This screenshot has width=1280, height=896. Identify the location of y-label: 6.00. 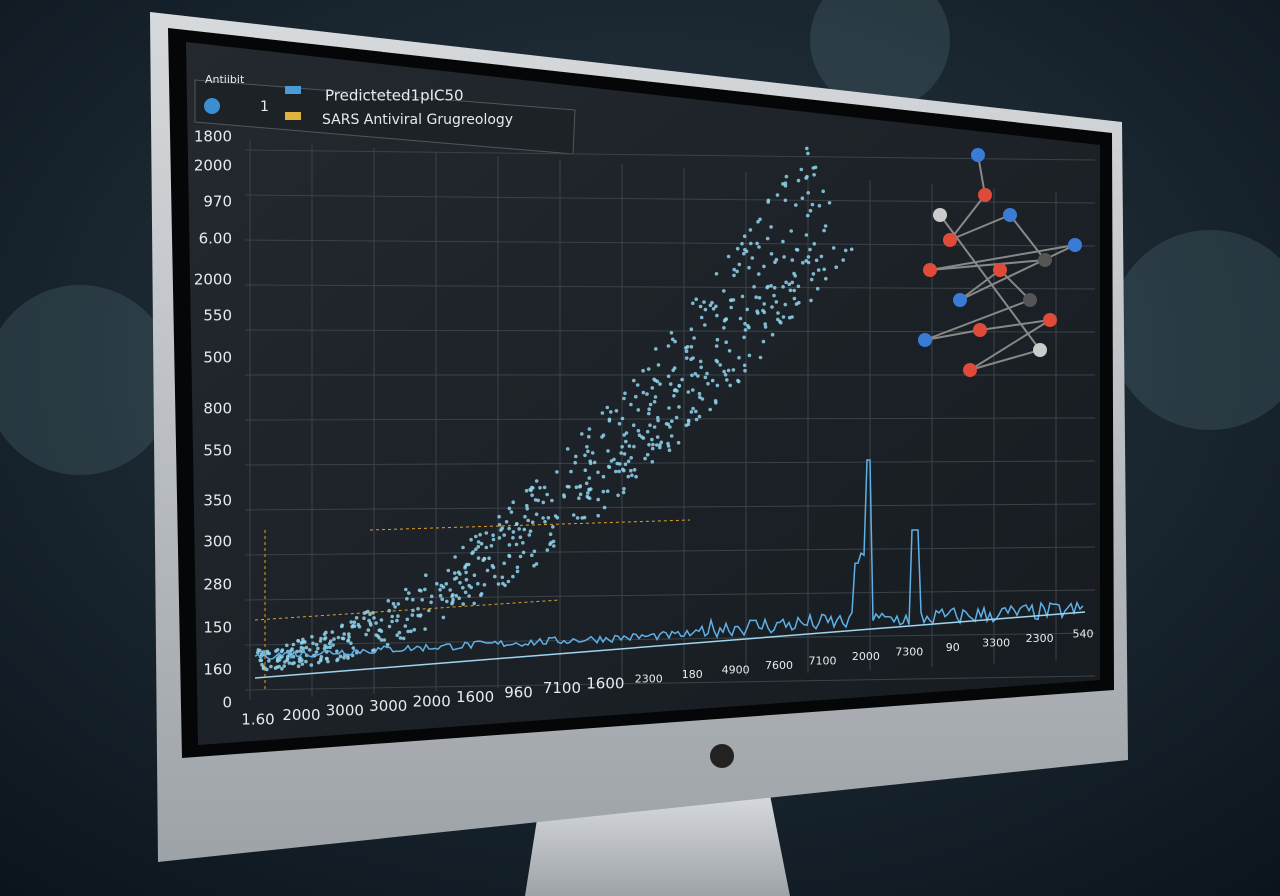
(215, 239).